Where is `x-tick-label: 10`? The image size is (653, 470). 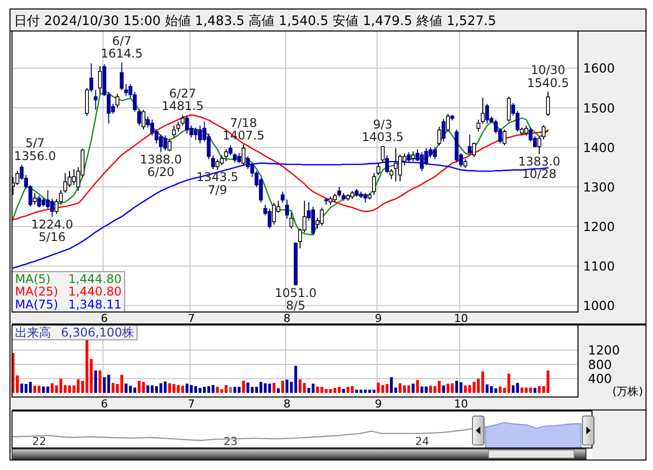 x-tick-label: 10 is located at coordinates (461, 404).